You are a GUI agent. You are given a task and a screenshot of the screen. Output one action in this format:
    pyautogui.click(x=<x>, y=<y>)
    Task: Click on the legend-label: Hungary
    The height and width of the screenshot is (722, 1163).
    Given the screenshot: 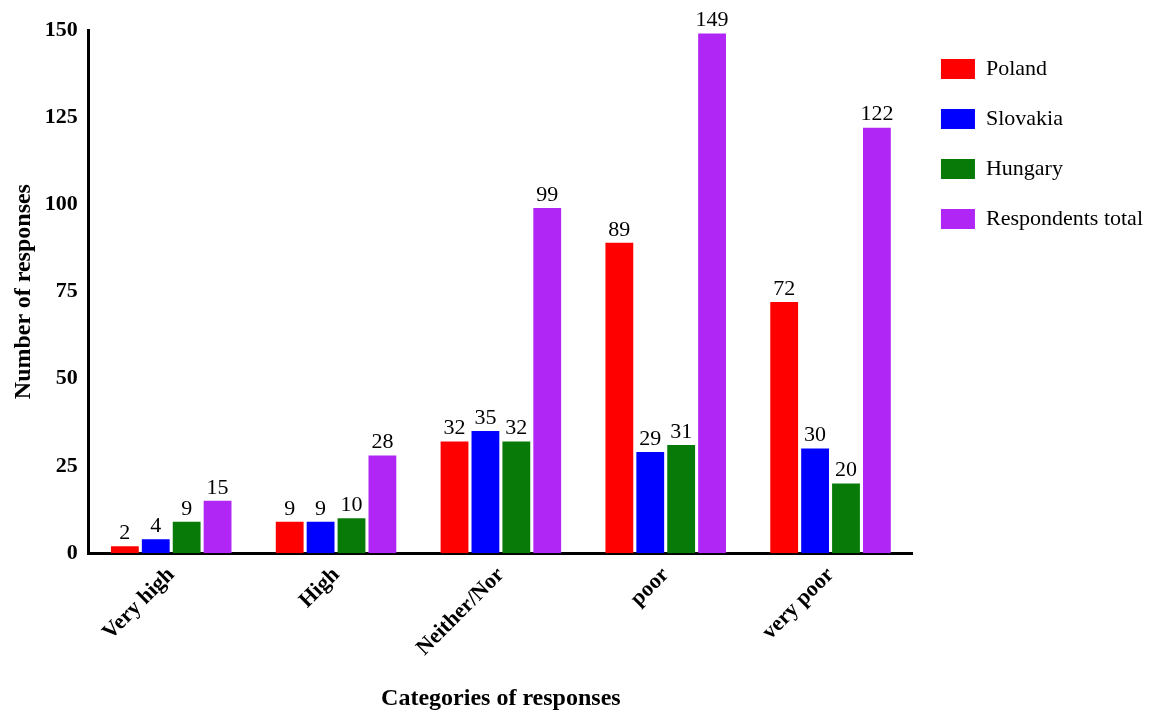 What is the action you would take?
    pyautogui.click(x=1024, y=167)
    